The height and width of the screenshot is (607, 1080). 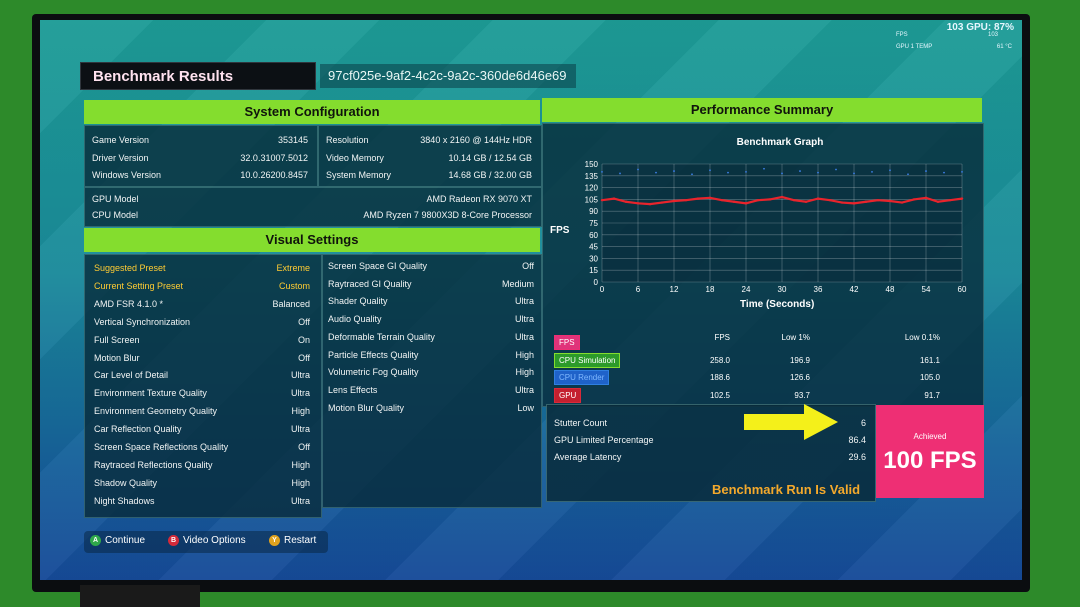 I want to click on legend-cpu-render: CPU Render, so click(x=582, y=377).